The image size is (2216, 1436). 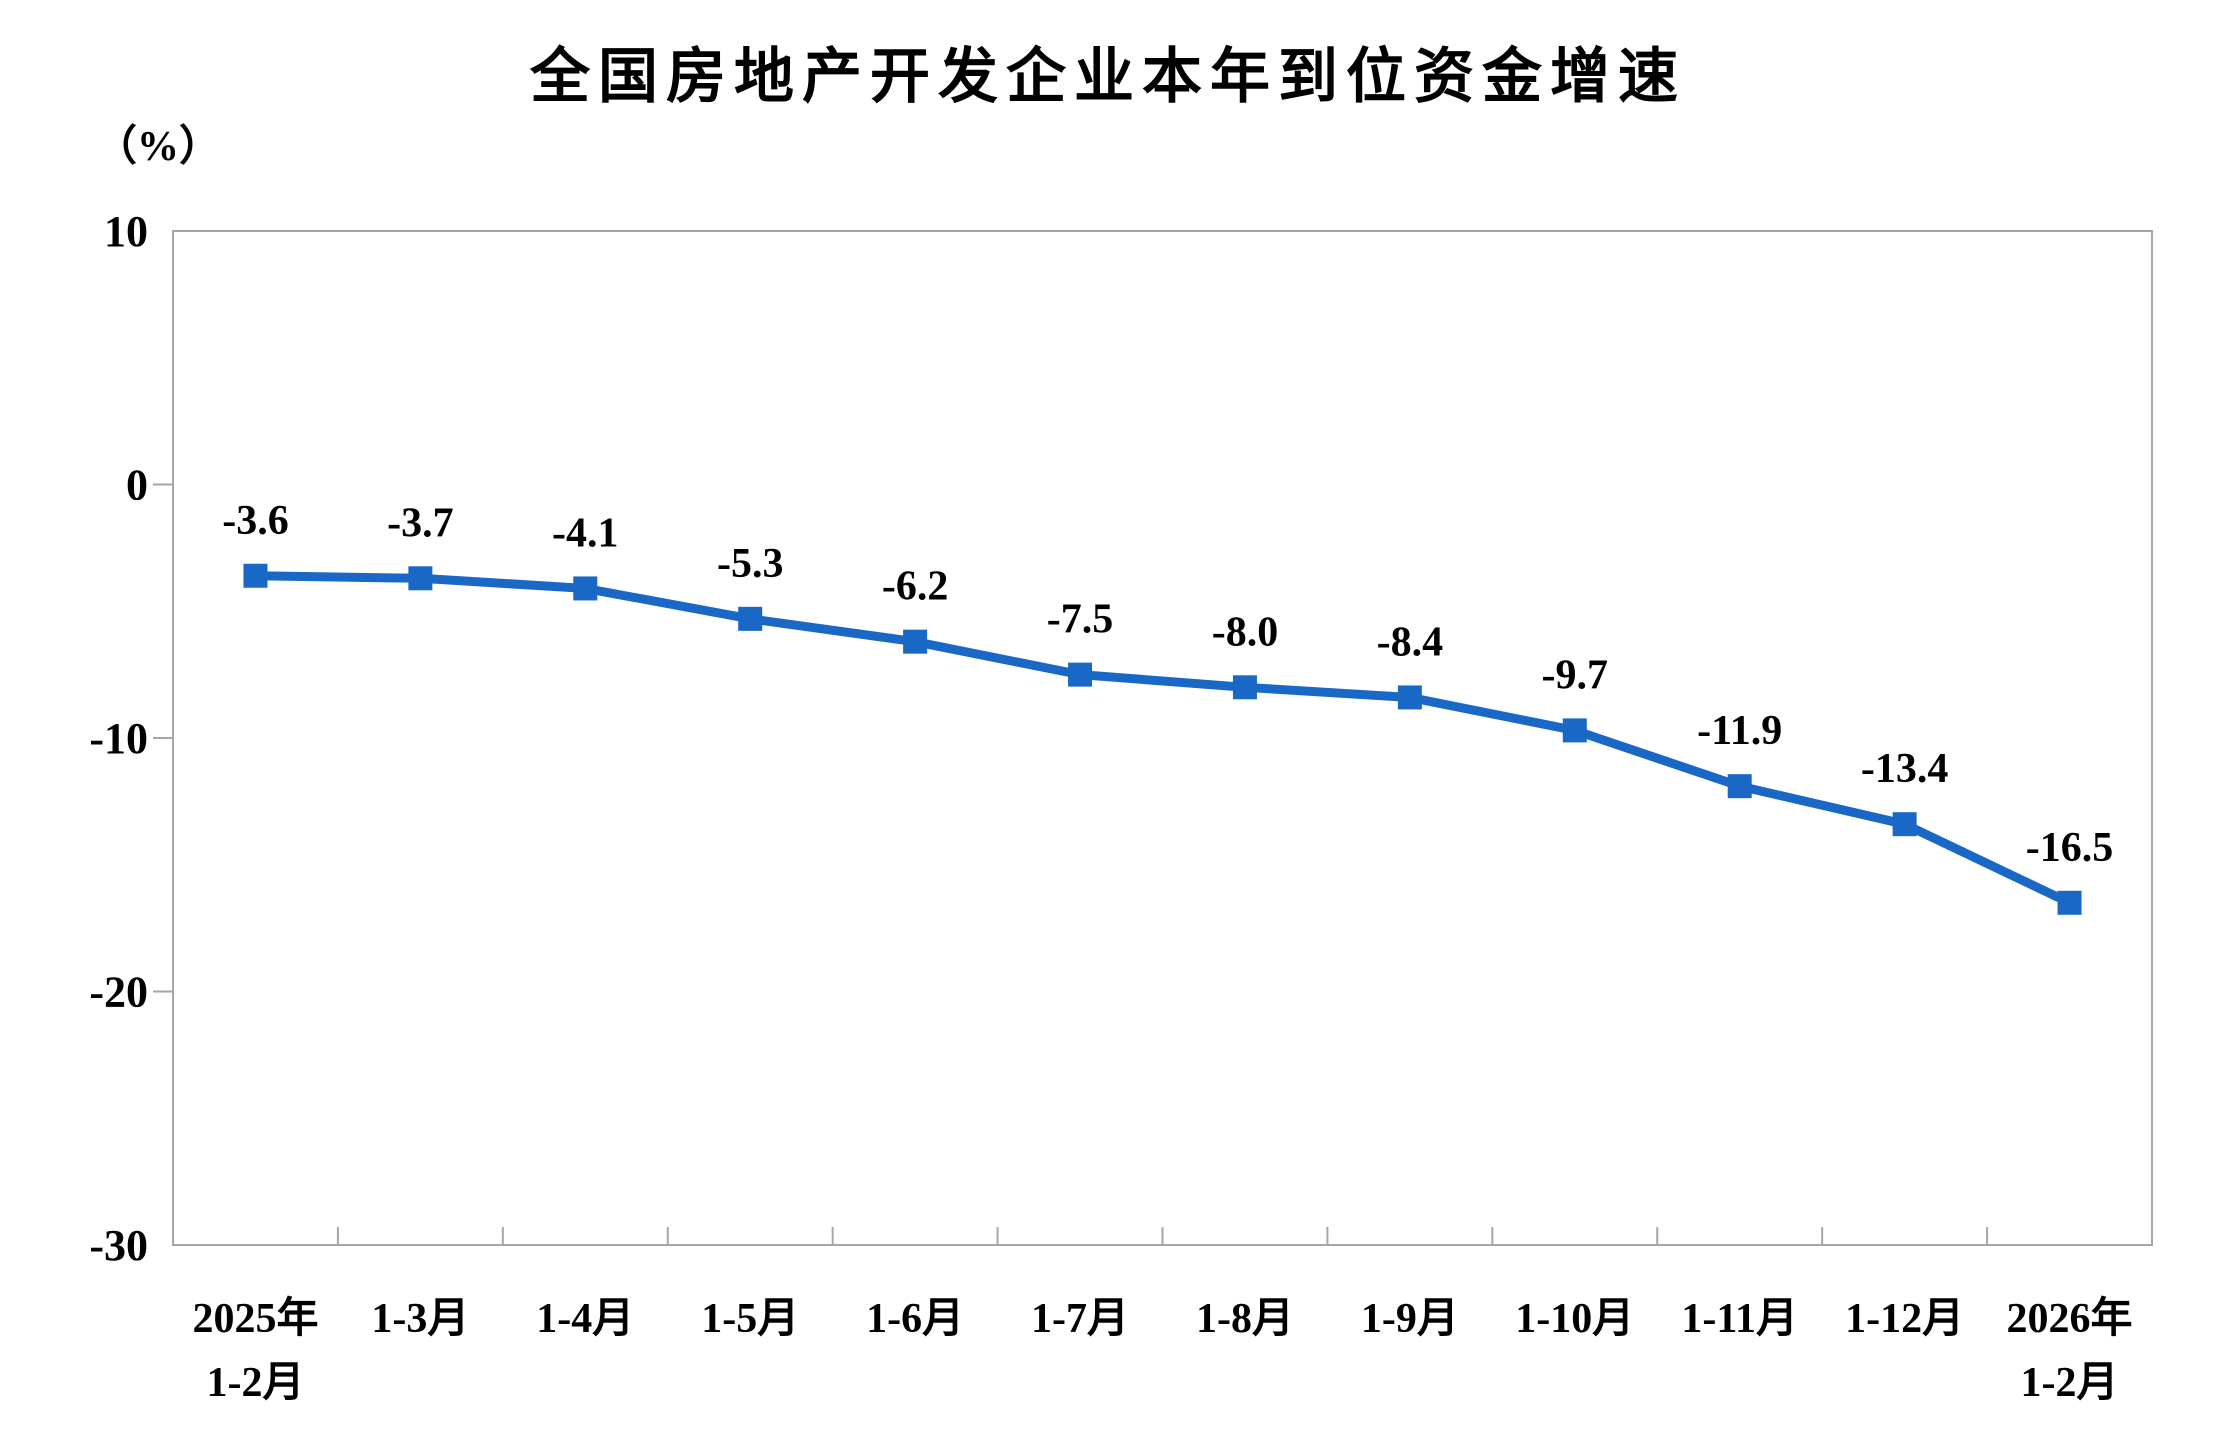 What do you see at coordinates (915, 587) in the screenshot?
I see `data-point-label: -6.2` at bounding box center [915, 587].